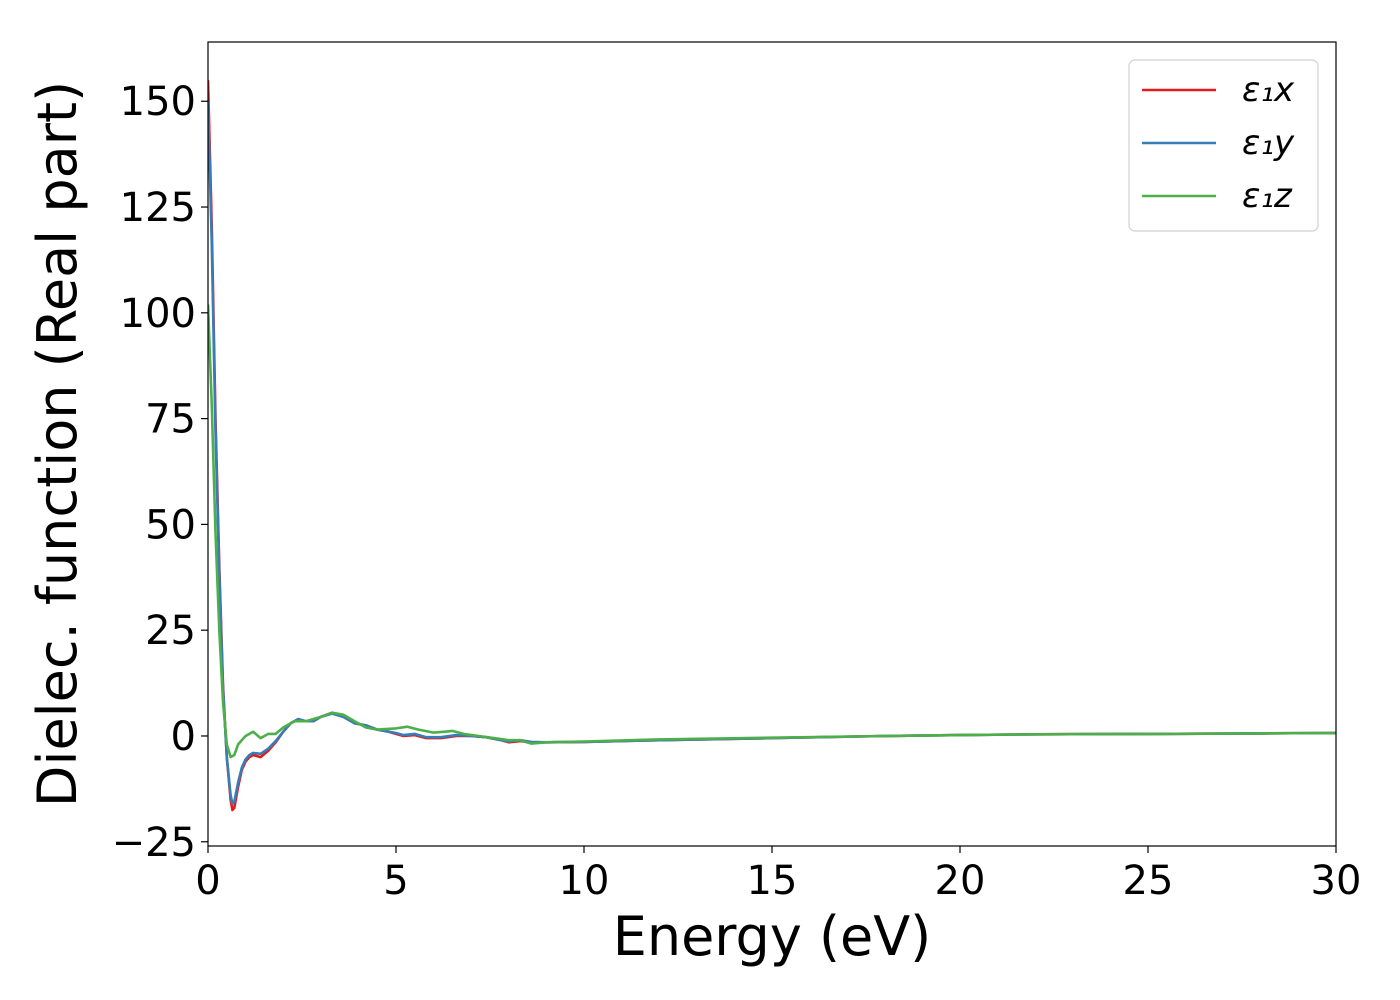 This screenshot has height=1000, width=1400. Describe the element at coordinates (960, 881) in the screenshot. I see `x-tick-label: 20` at that location.